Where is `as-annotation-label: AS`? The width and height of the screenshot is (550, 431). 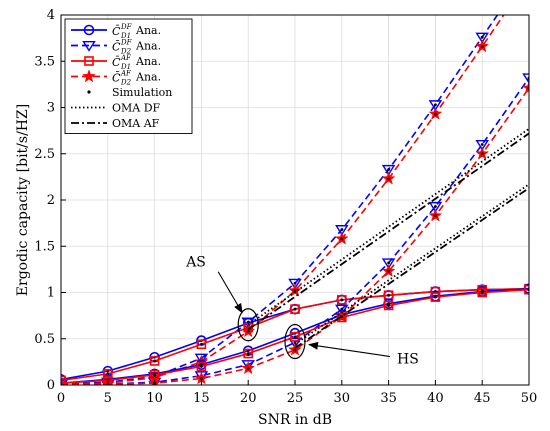
as-annotation-label: AS is located at coordinates (195, 263).